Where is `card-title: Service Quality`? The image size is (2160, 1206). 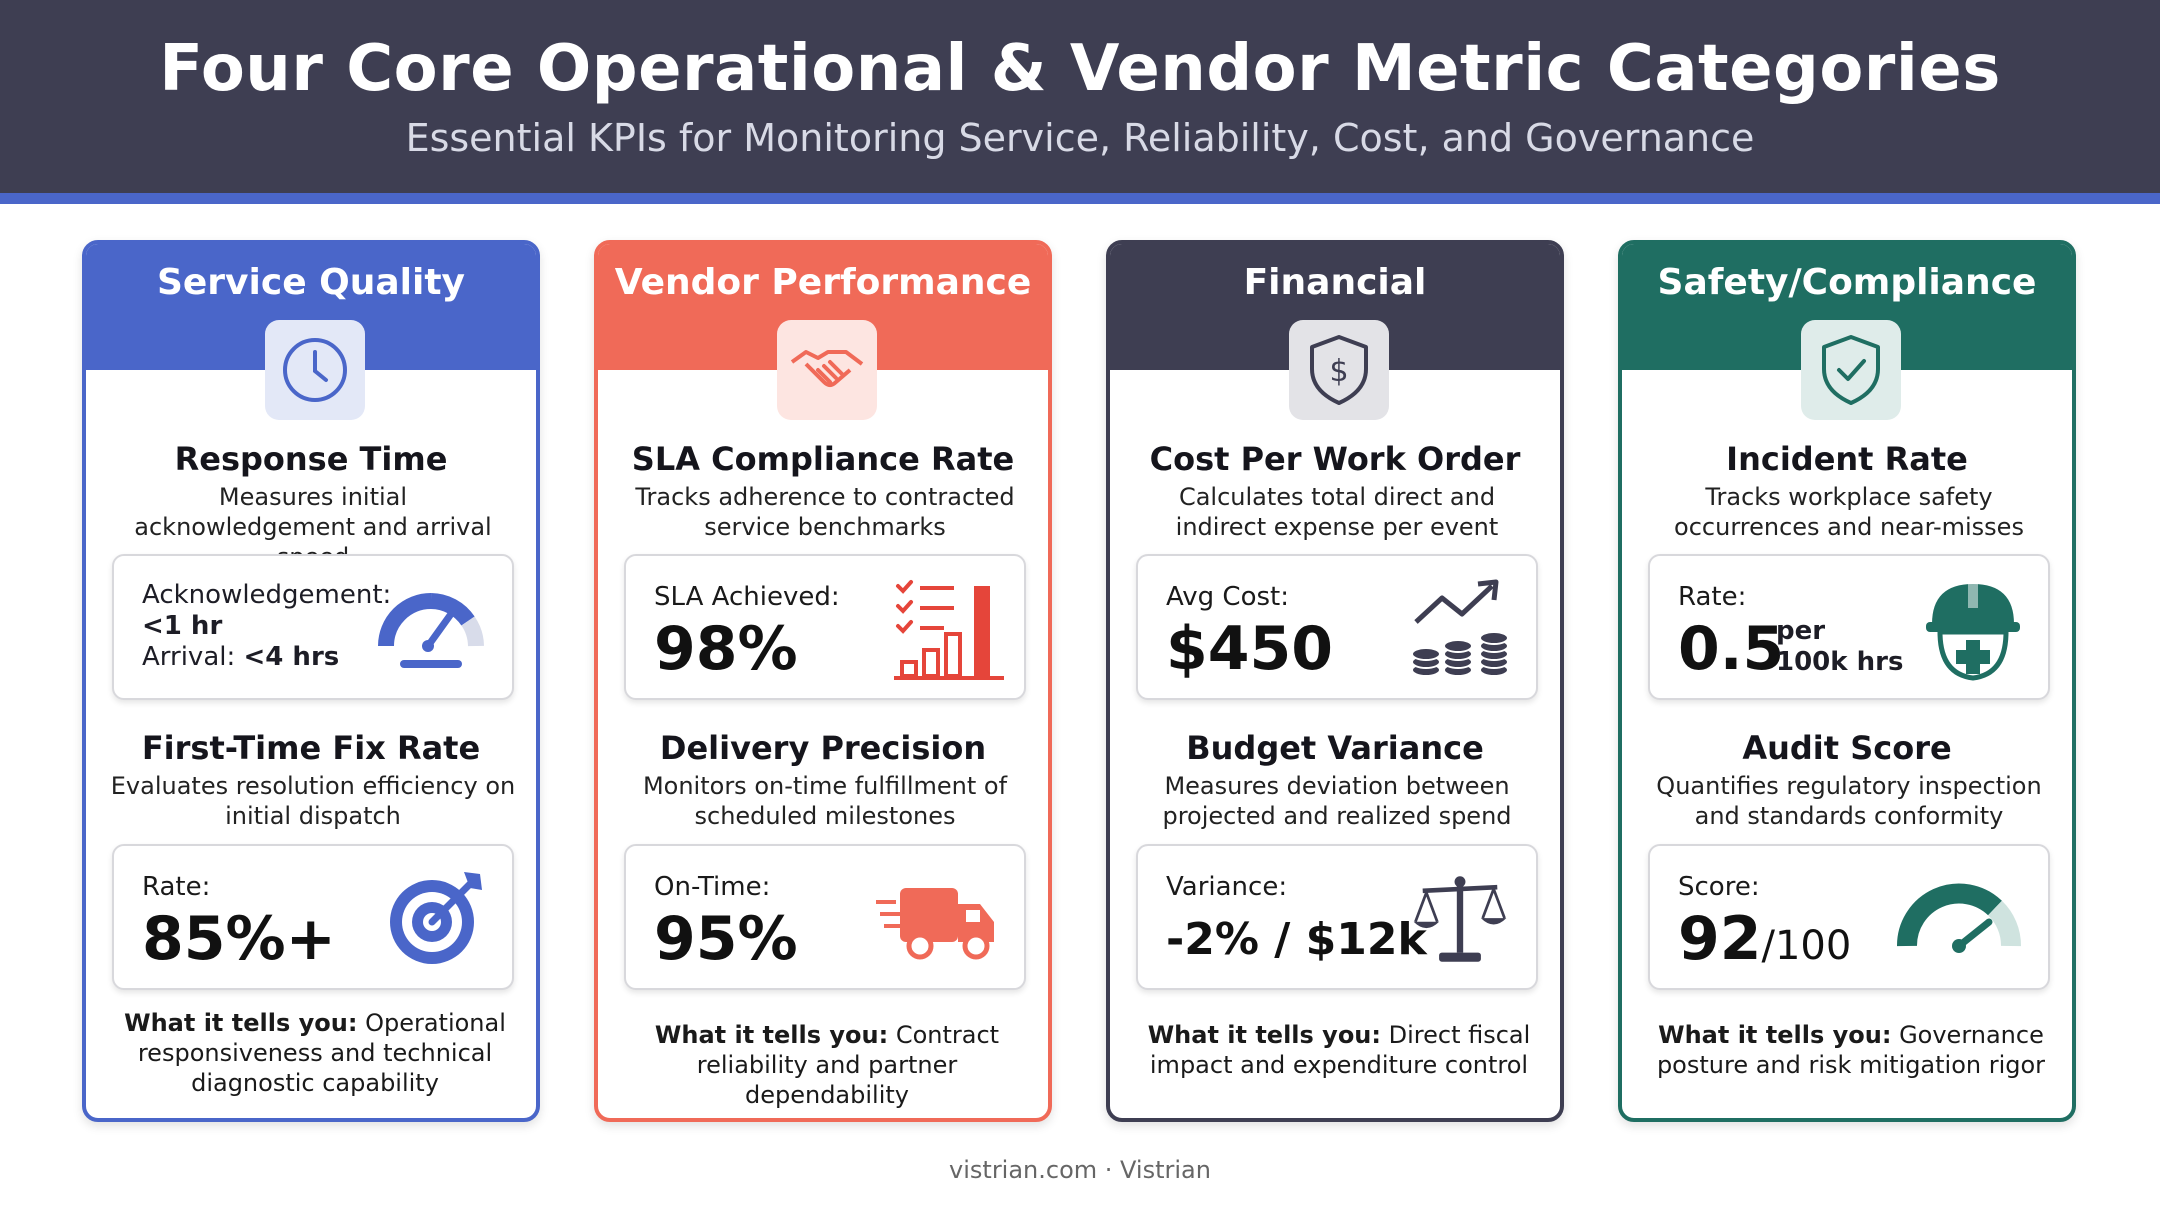 card-title: Service Quality is located at coordinates (311, 282).